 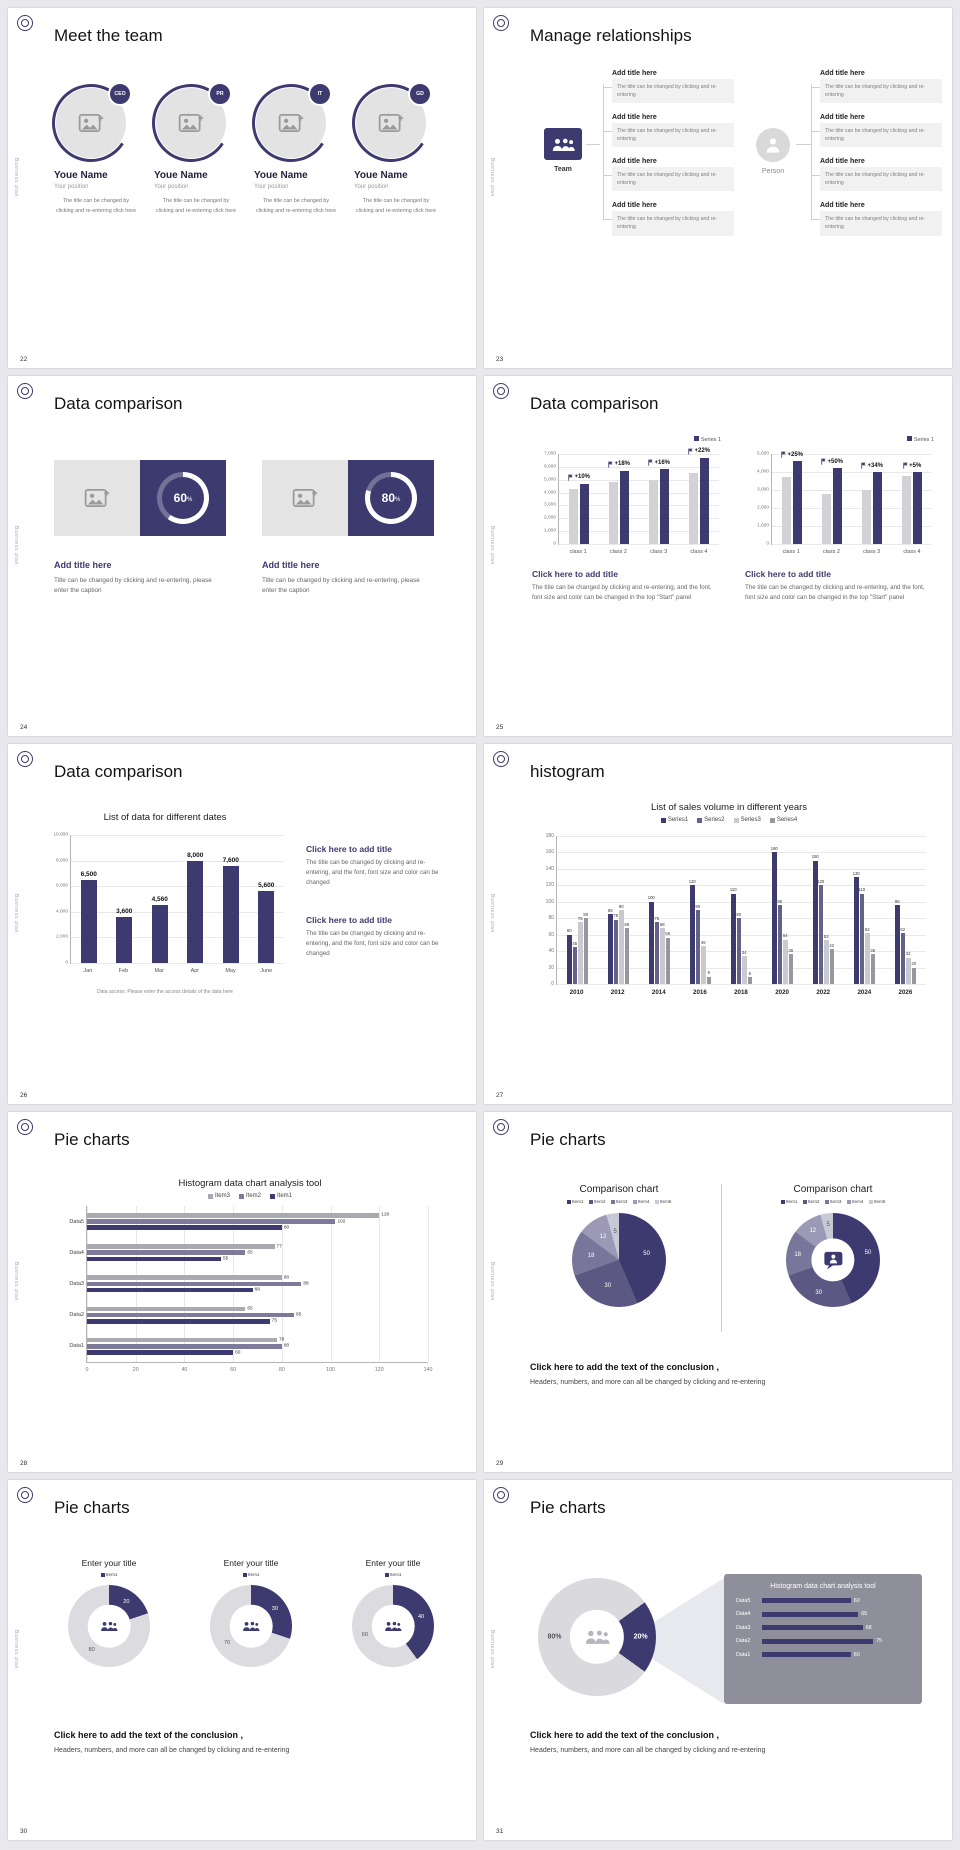 What do you see at coordinates (250, 1196) in the screenshot?
I see `chart-legend: Item3 Item2 Item1` at bounding box center [250, 1196].